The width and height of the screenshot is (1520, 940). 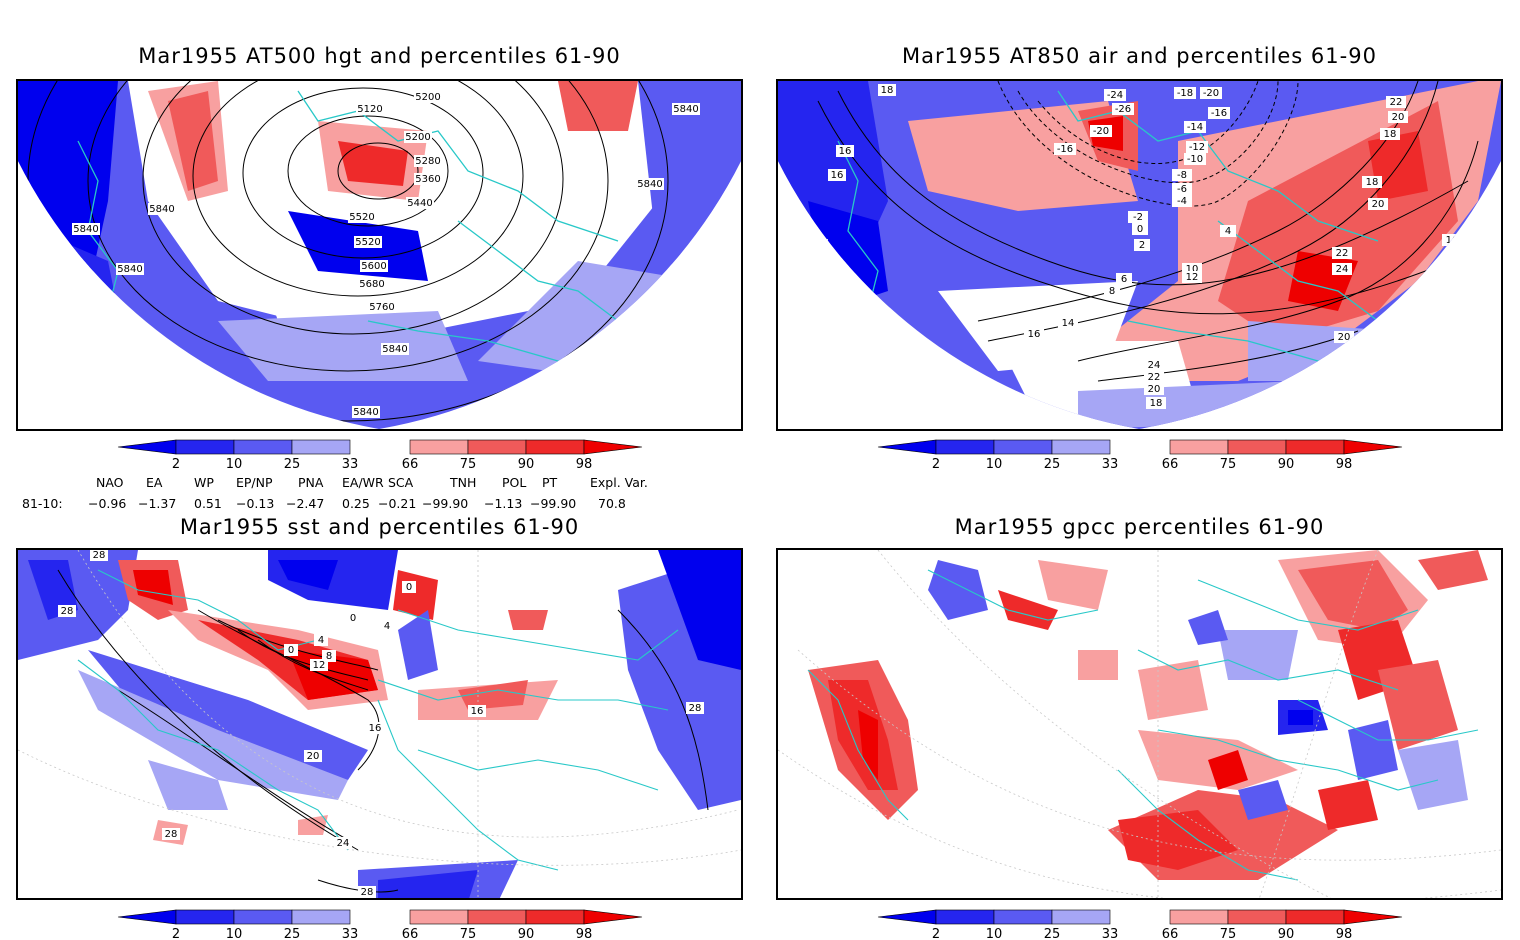 What do you see at coordinates (1211, 93) in the screenshot?
I see `contour-label: -20` at bounding box center [1211, 93].